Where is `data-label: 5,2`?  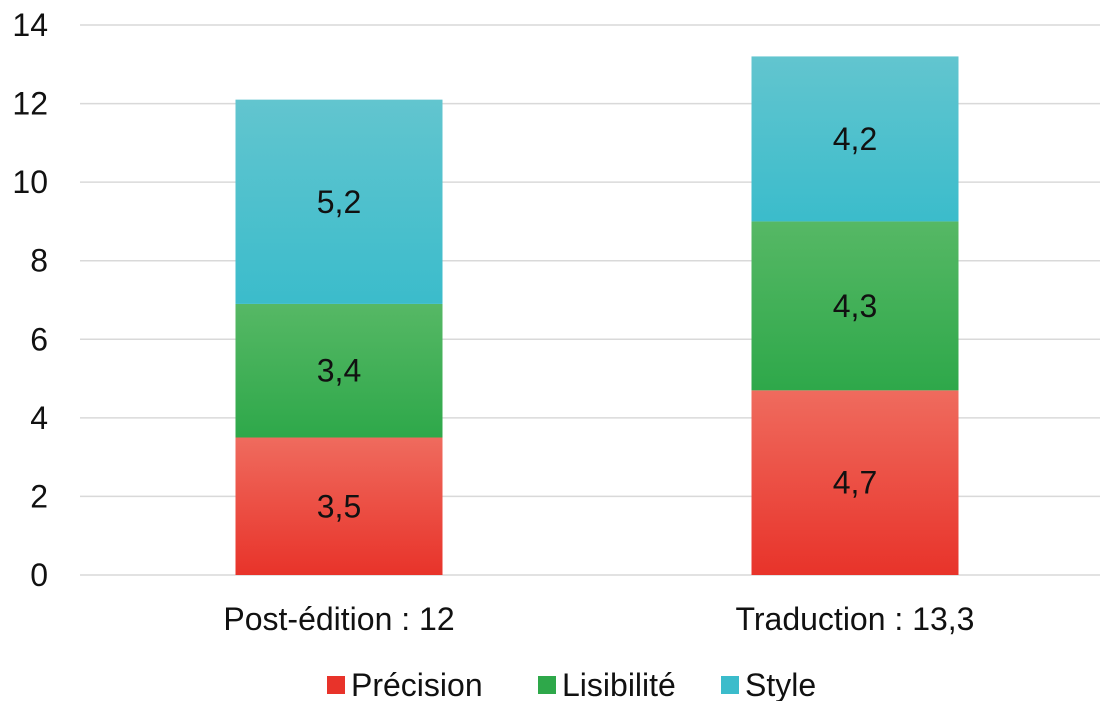 data-label: 5,2 is located at coordinates (339, 202).